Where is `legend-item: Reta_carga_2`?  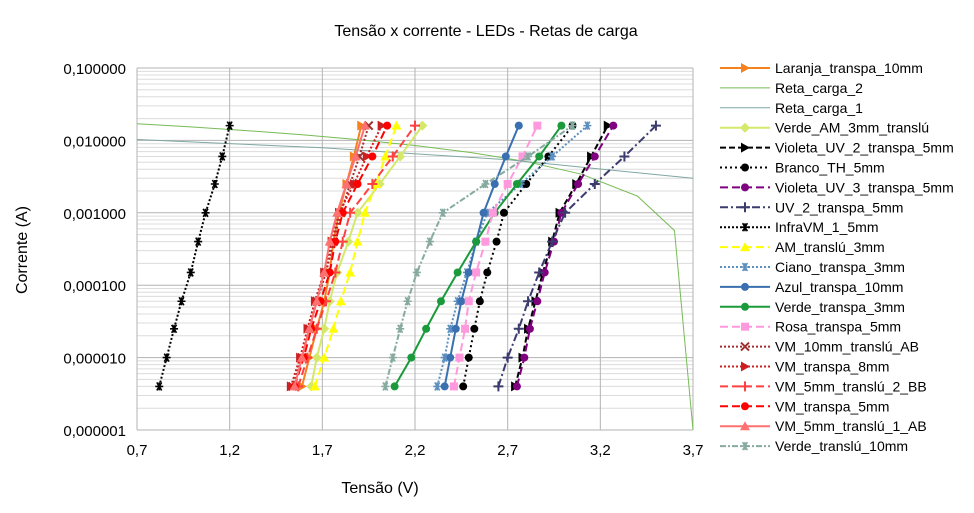
legend-item: Reta_carga_2 is located at coordinates (791, 88).